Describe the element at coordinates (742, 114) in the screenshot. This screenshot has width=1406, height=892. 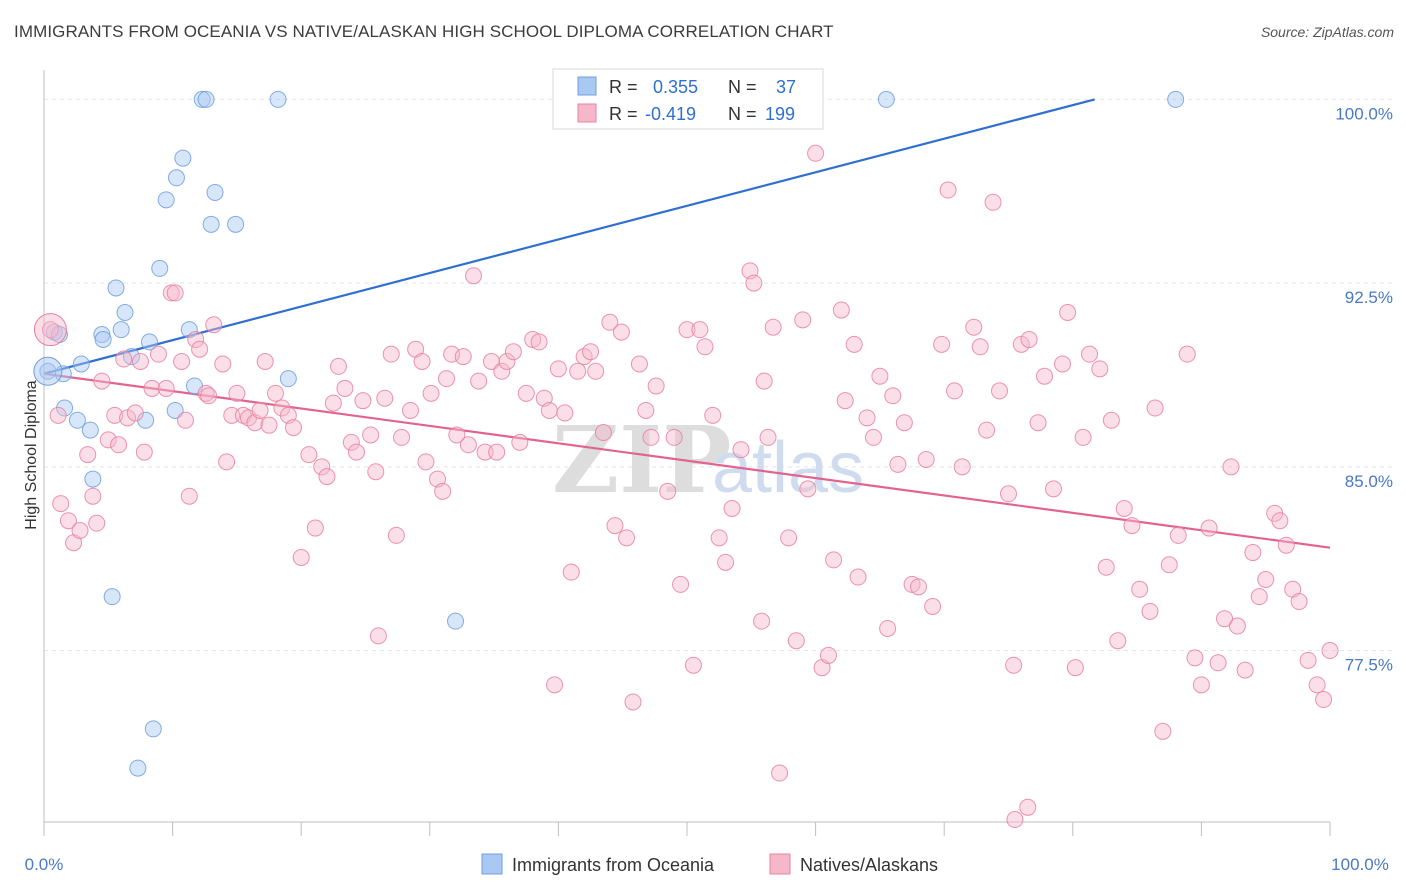
I see `stats-n-label-2: N =` at that location.